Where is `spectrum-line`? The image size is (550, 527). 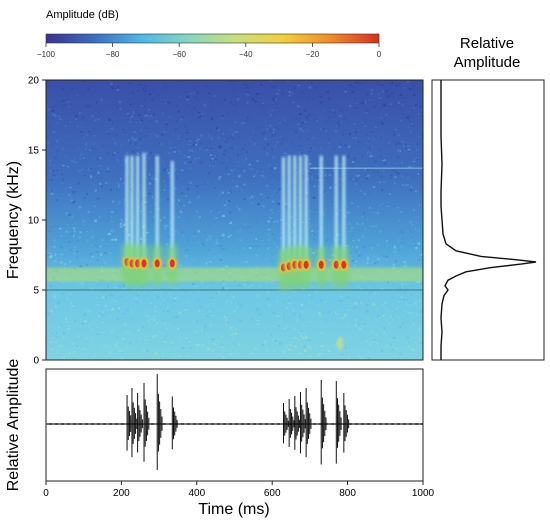 spectrum-line is located at coordinates (488, 220).